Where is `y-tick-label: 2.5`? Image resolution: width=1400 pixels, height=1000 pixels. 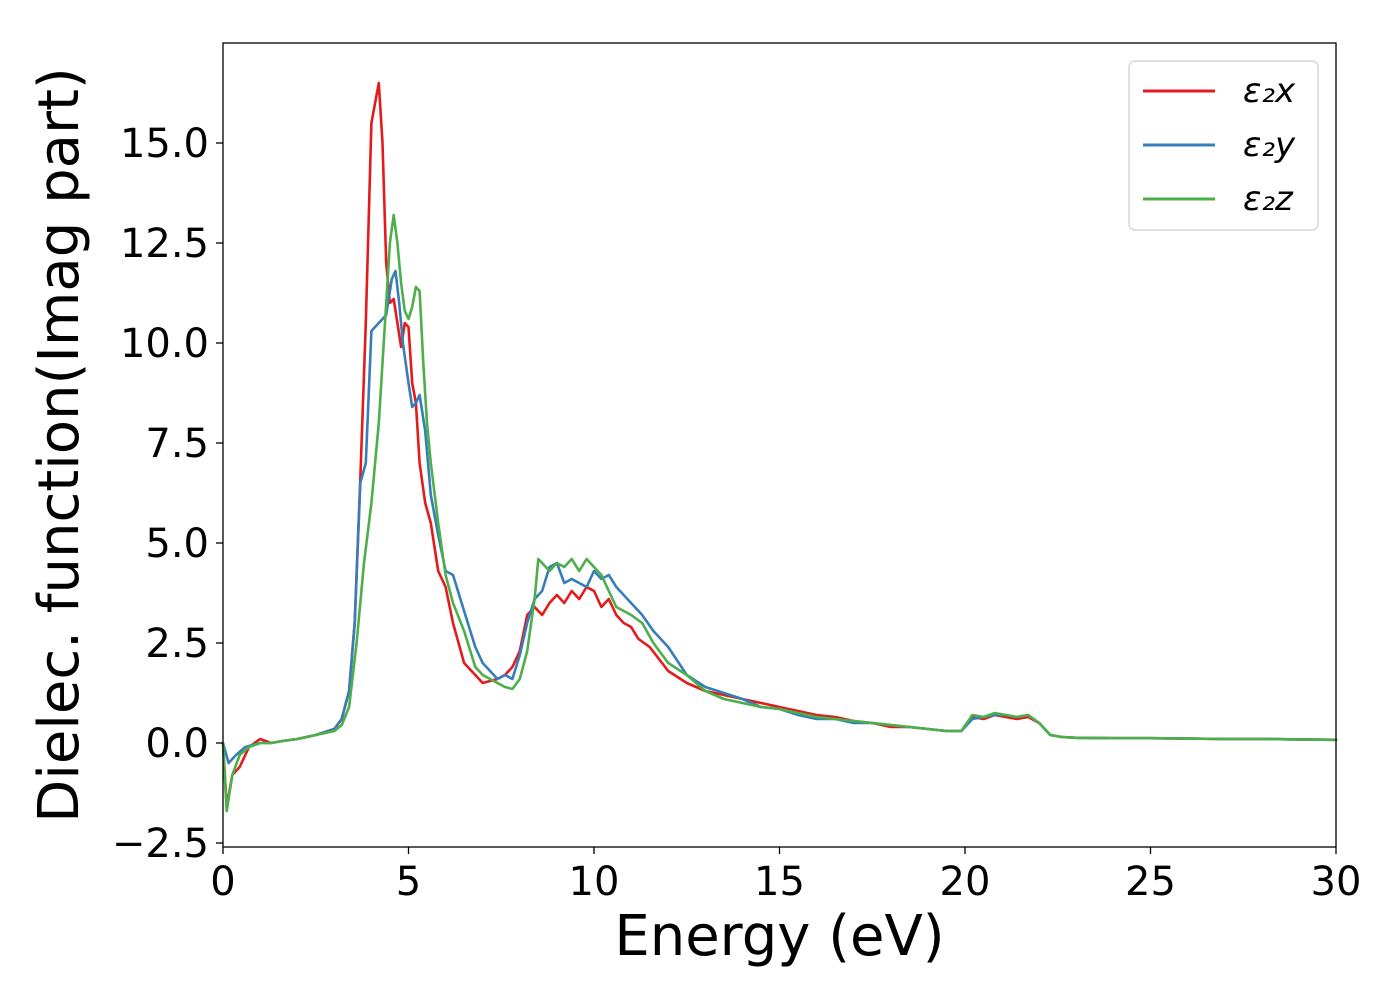
y-tick-label: 2.5 is located at coordinates (177, 644).